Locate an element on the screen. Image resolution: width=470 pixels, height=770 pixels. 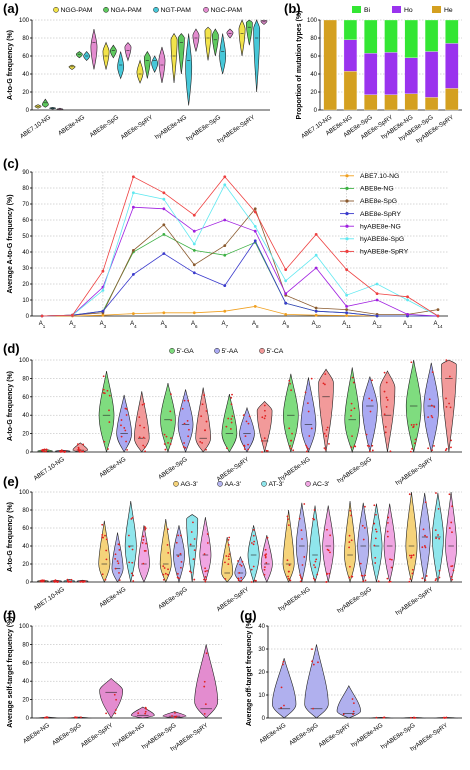
x-tick-label: ABE8e-SpG is located at coordinates (105, 126).